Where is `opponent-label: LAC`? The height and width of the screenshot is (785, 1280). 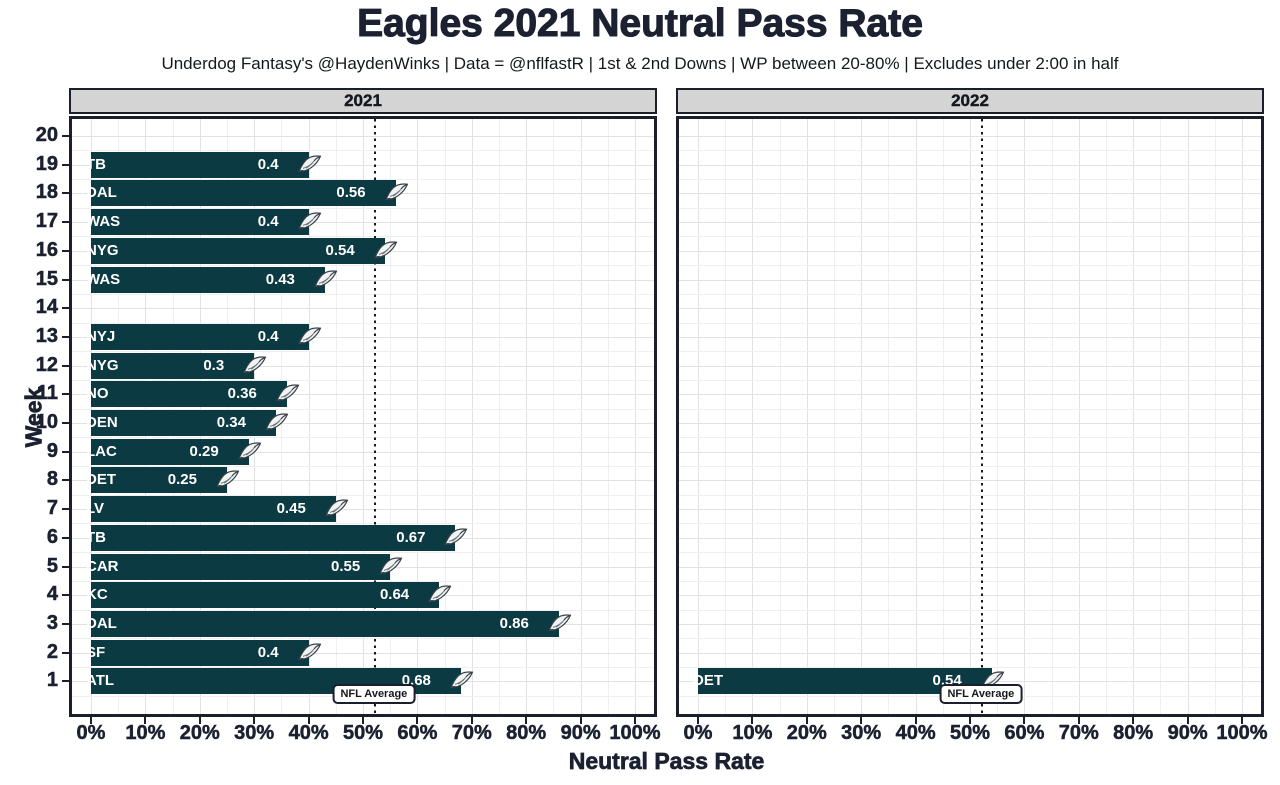 opponent-label: LAC is located at coordinates (101, 451).